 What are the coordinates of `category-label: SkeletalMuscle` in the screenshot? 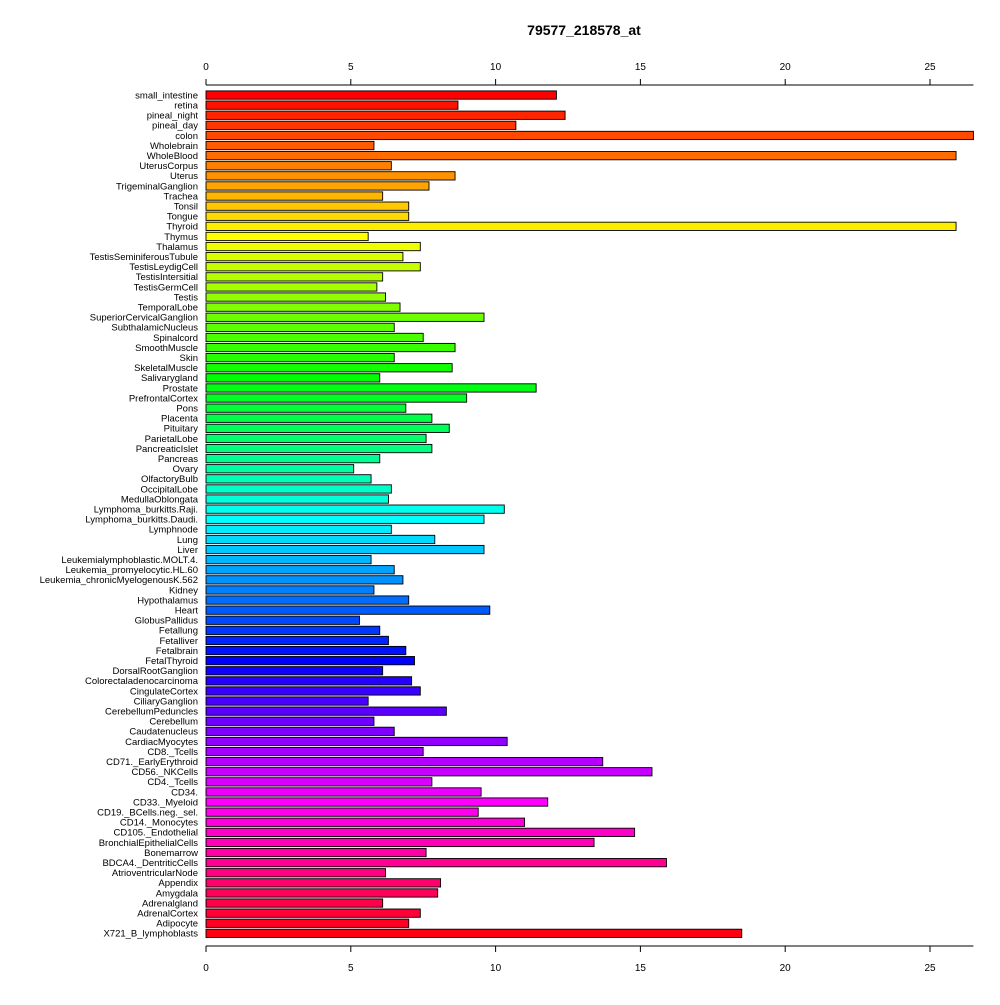 It's located at (166, 368).